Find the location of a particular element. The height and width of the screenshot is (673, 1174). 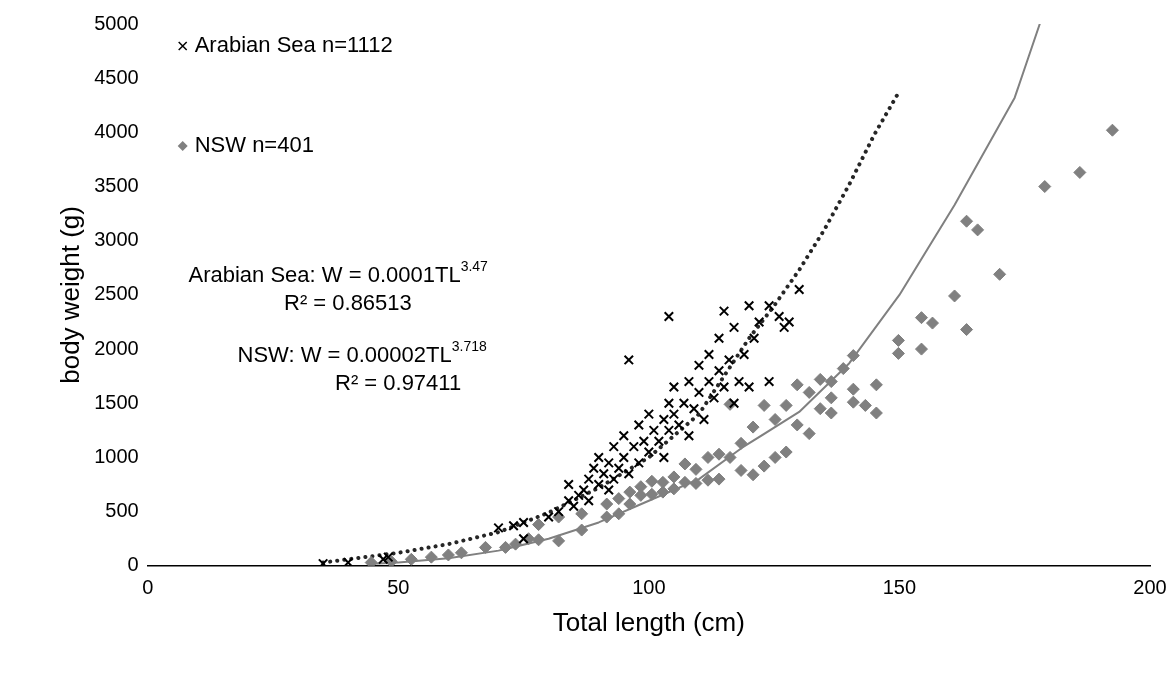

y-tick-label: 3000 is located at coordinates (116, 239).